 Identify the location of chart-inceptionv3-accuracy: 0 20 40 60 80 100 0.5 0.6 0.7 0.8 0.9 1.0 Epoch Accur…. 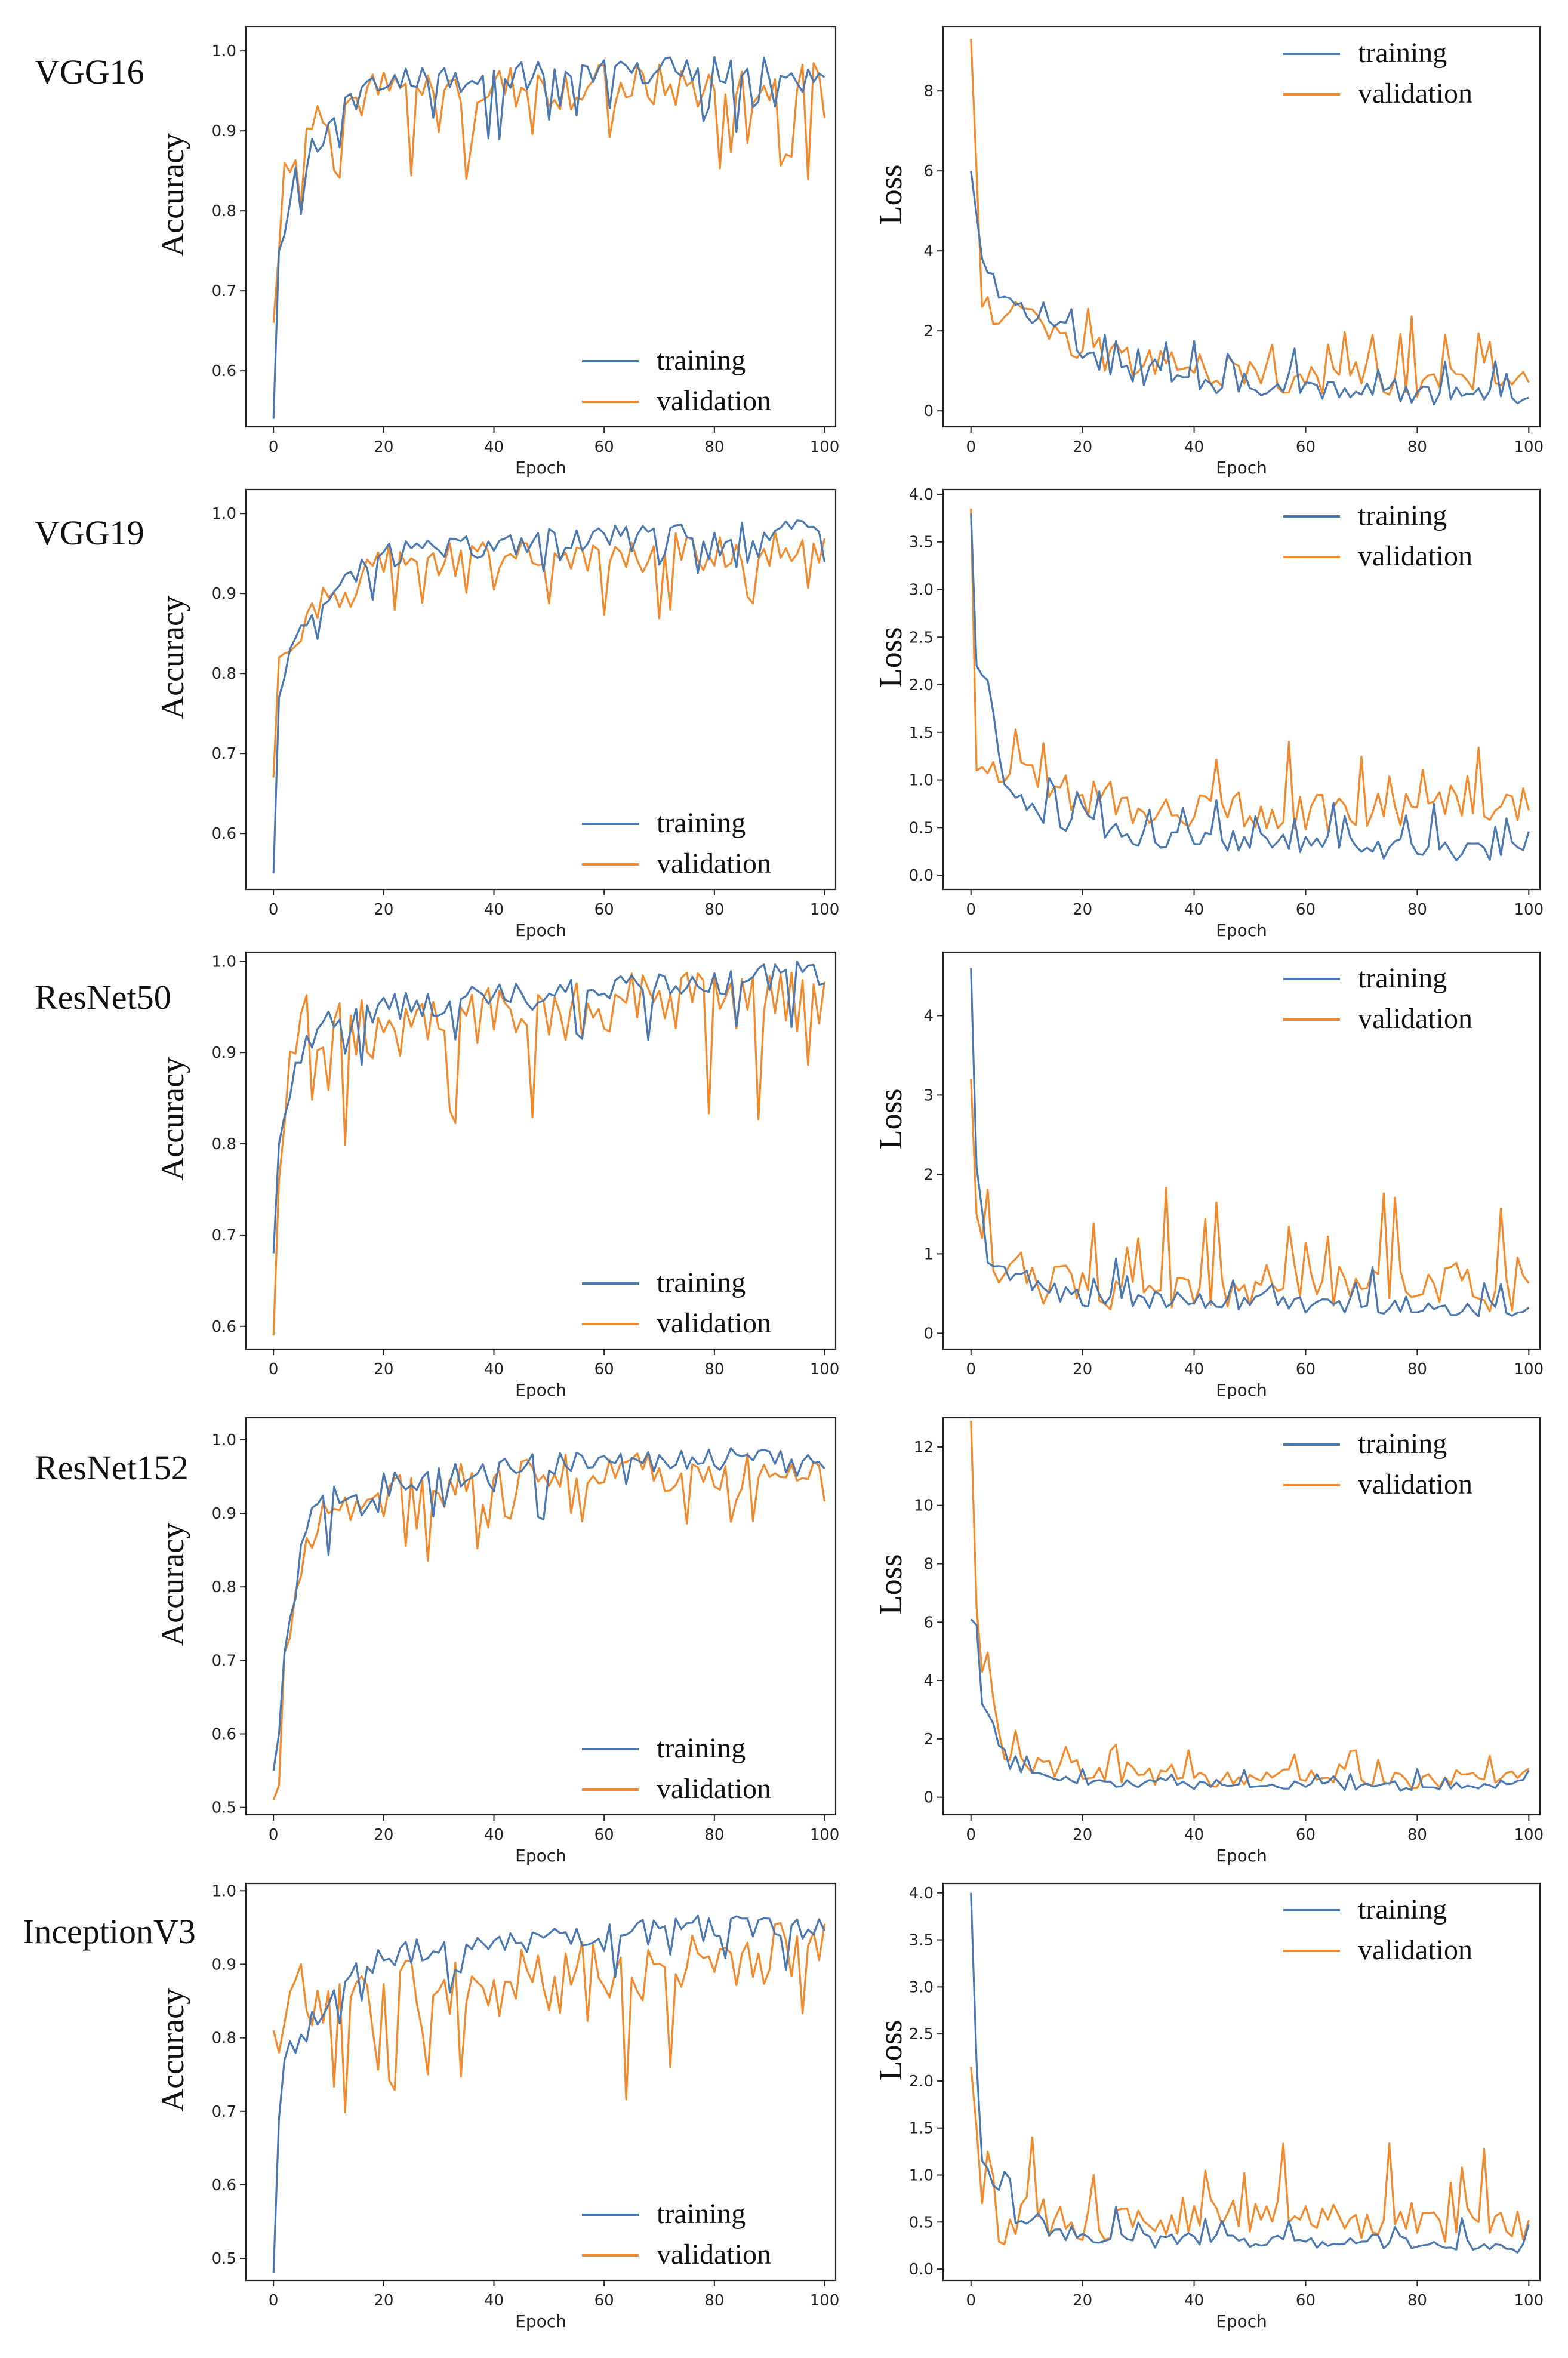
(431, 2106).